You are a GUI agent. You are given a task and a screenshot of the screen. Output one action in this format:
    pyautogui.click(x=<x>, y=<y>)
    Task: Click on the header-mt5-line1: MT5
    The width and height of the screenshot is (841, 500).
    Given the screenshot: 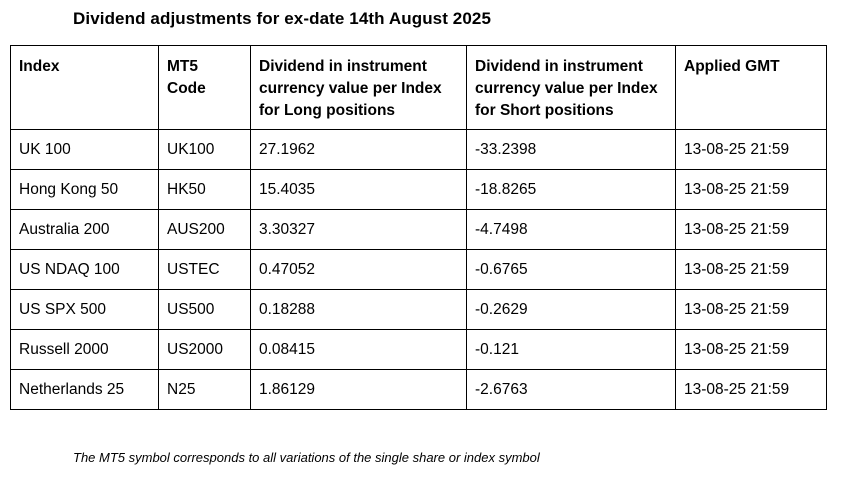 What is the action you would take?
    pyautogui.click(x=182, y=66)
    